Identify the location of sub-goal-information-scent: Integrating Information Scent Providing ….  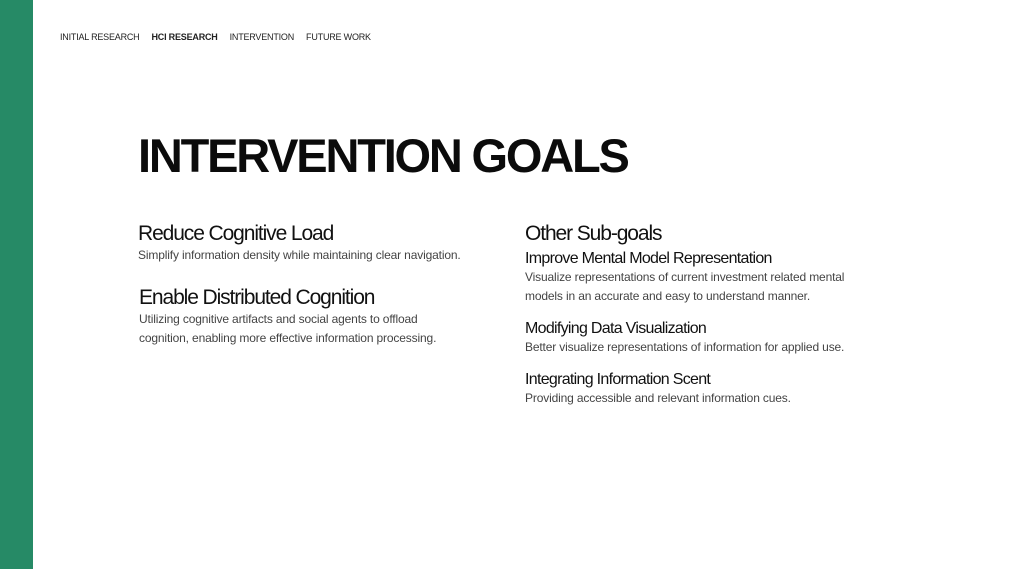
(710, 389).